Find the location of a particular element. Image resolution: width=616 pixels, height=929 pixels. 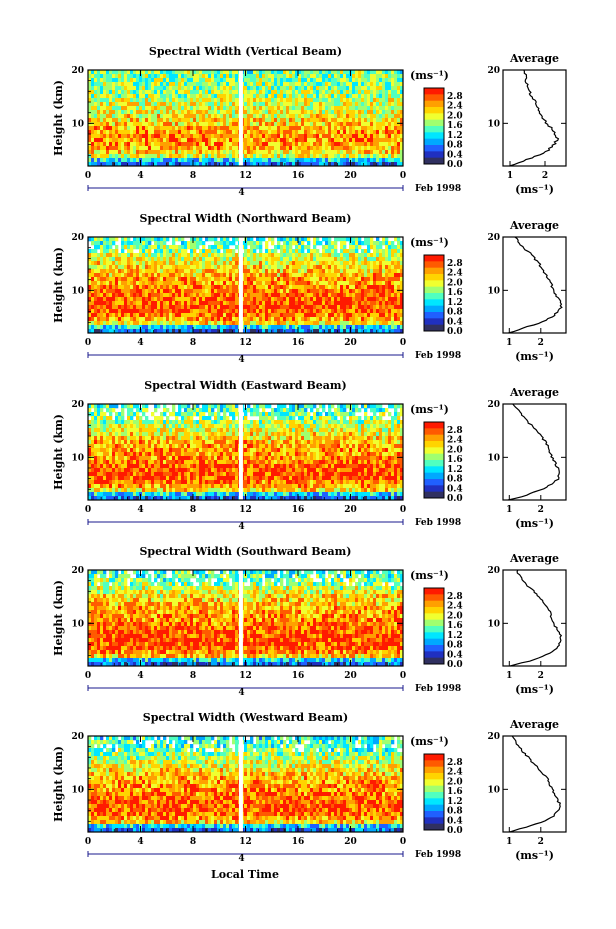

x-tick-label: 12 is located at coordinates (245, 510).